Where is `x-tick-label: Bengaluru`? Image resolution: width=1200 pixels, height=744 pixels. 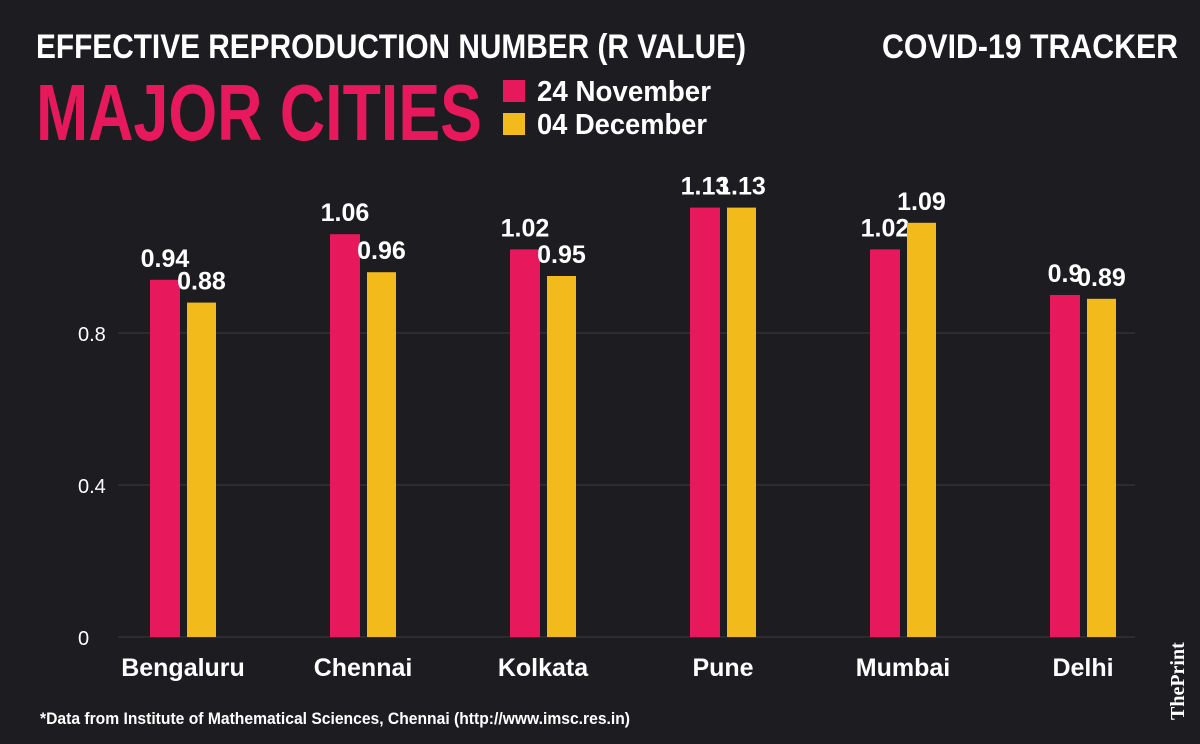
x-tick-label: Bengaluru is located at coordinates (183, 668).